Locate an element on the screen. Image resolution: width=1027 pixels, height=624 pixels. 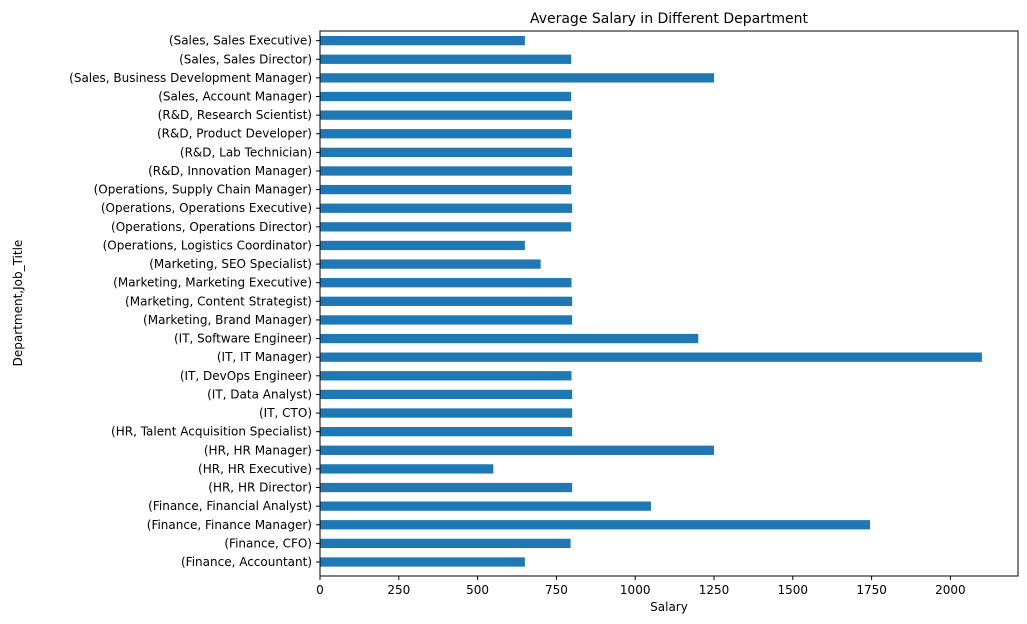
y-tick-label: (HR, HR Manager) is located at coordinates (258, 450).